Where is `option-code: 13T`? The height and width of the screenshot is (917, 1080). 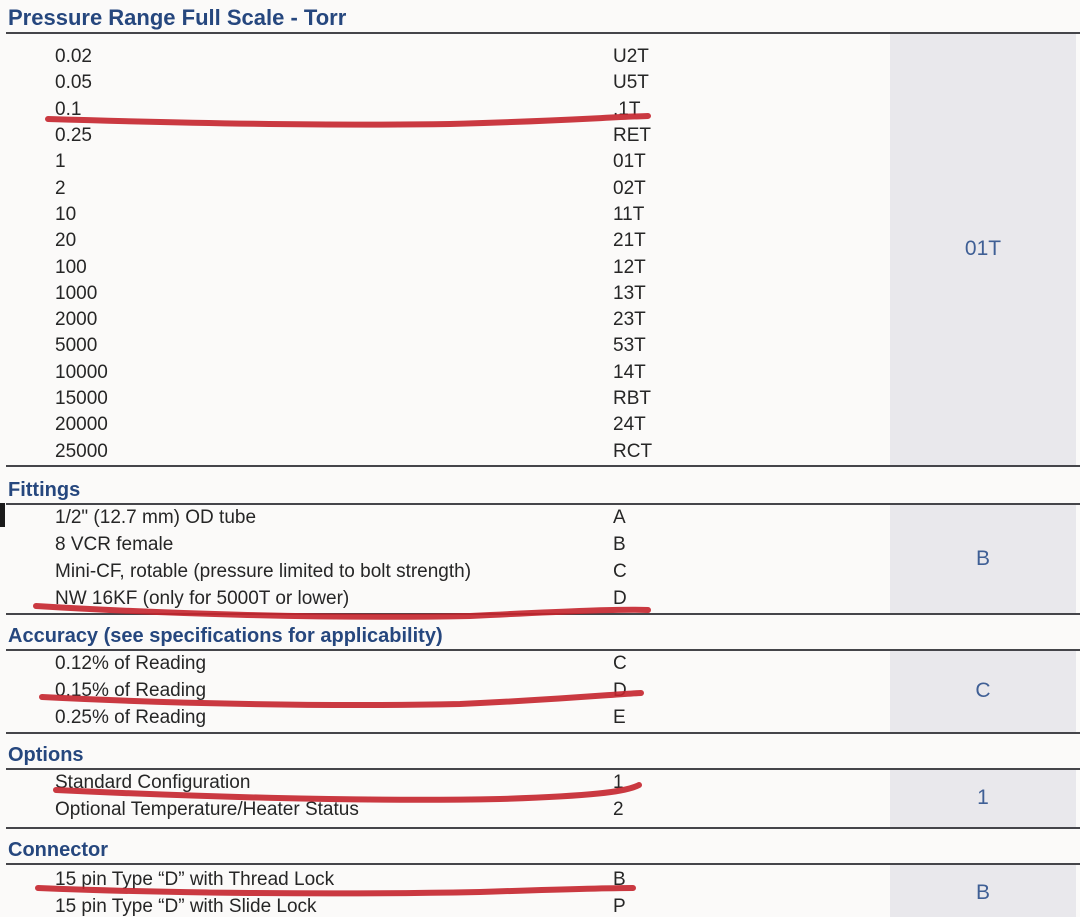
option-code: 13T is located at coordinates (629, 293).